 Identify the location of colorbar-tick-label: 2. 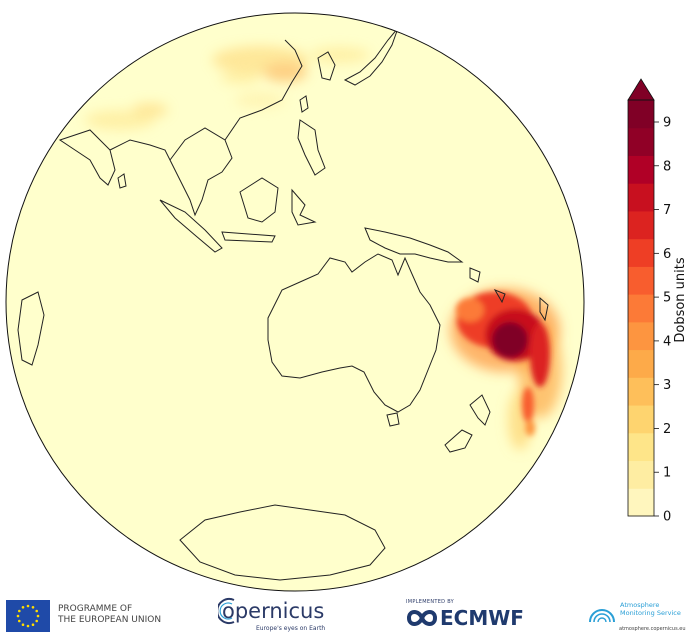
(667, 429).